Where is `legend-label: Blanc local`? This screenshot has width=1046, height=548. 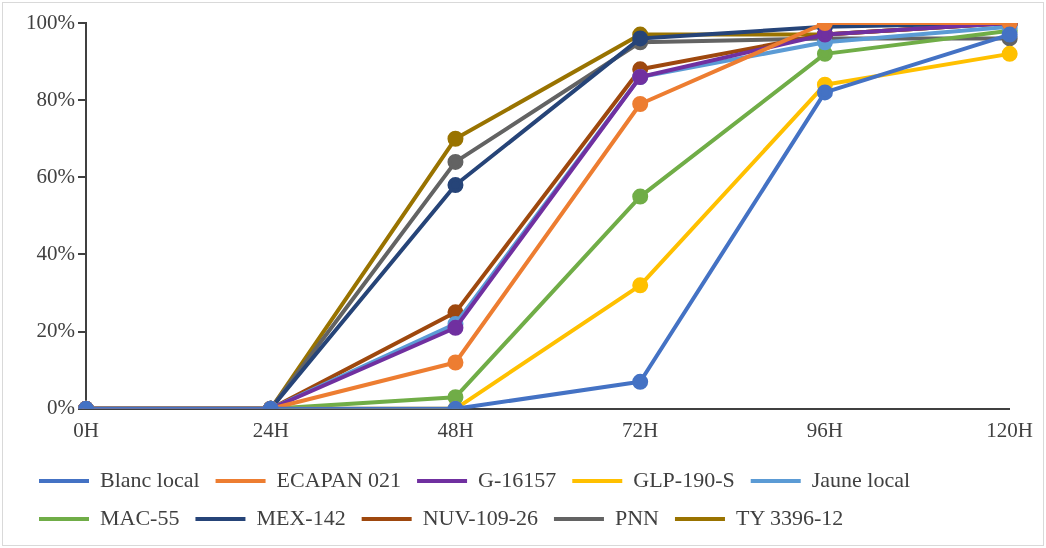 legend-label: Blanc local is located at coordinates (150, 479).